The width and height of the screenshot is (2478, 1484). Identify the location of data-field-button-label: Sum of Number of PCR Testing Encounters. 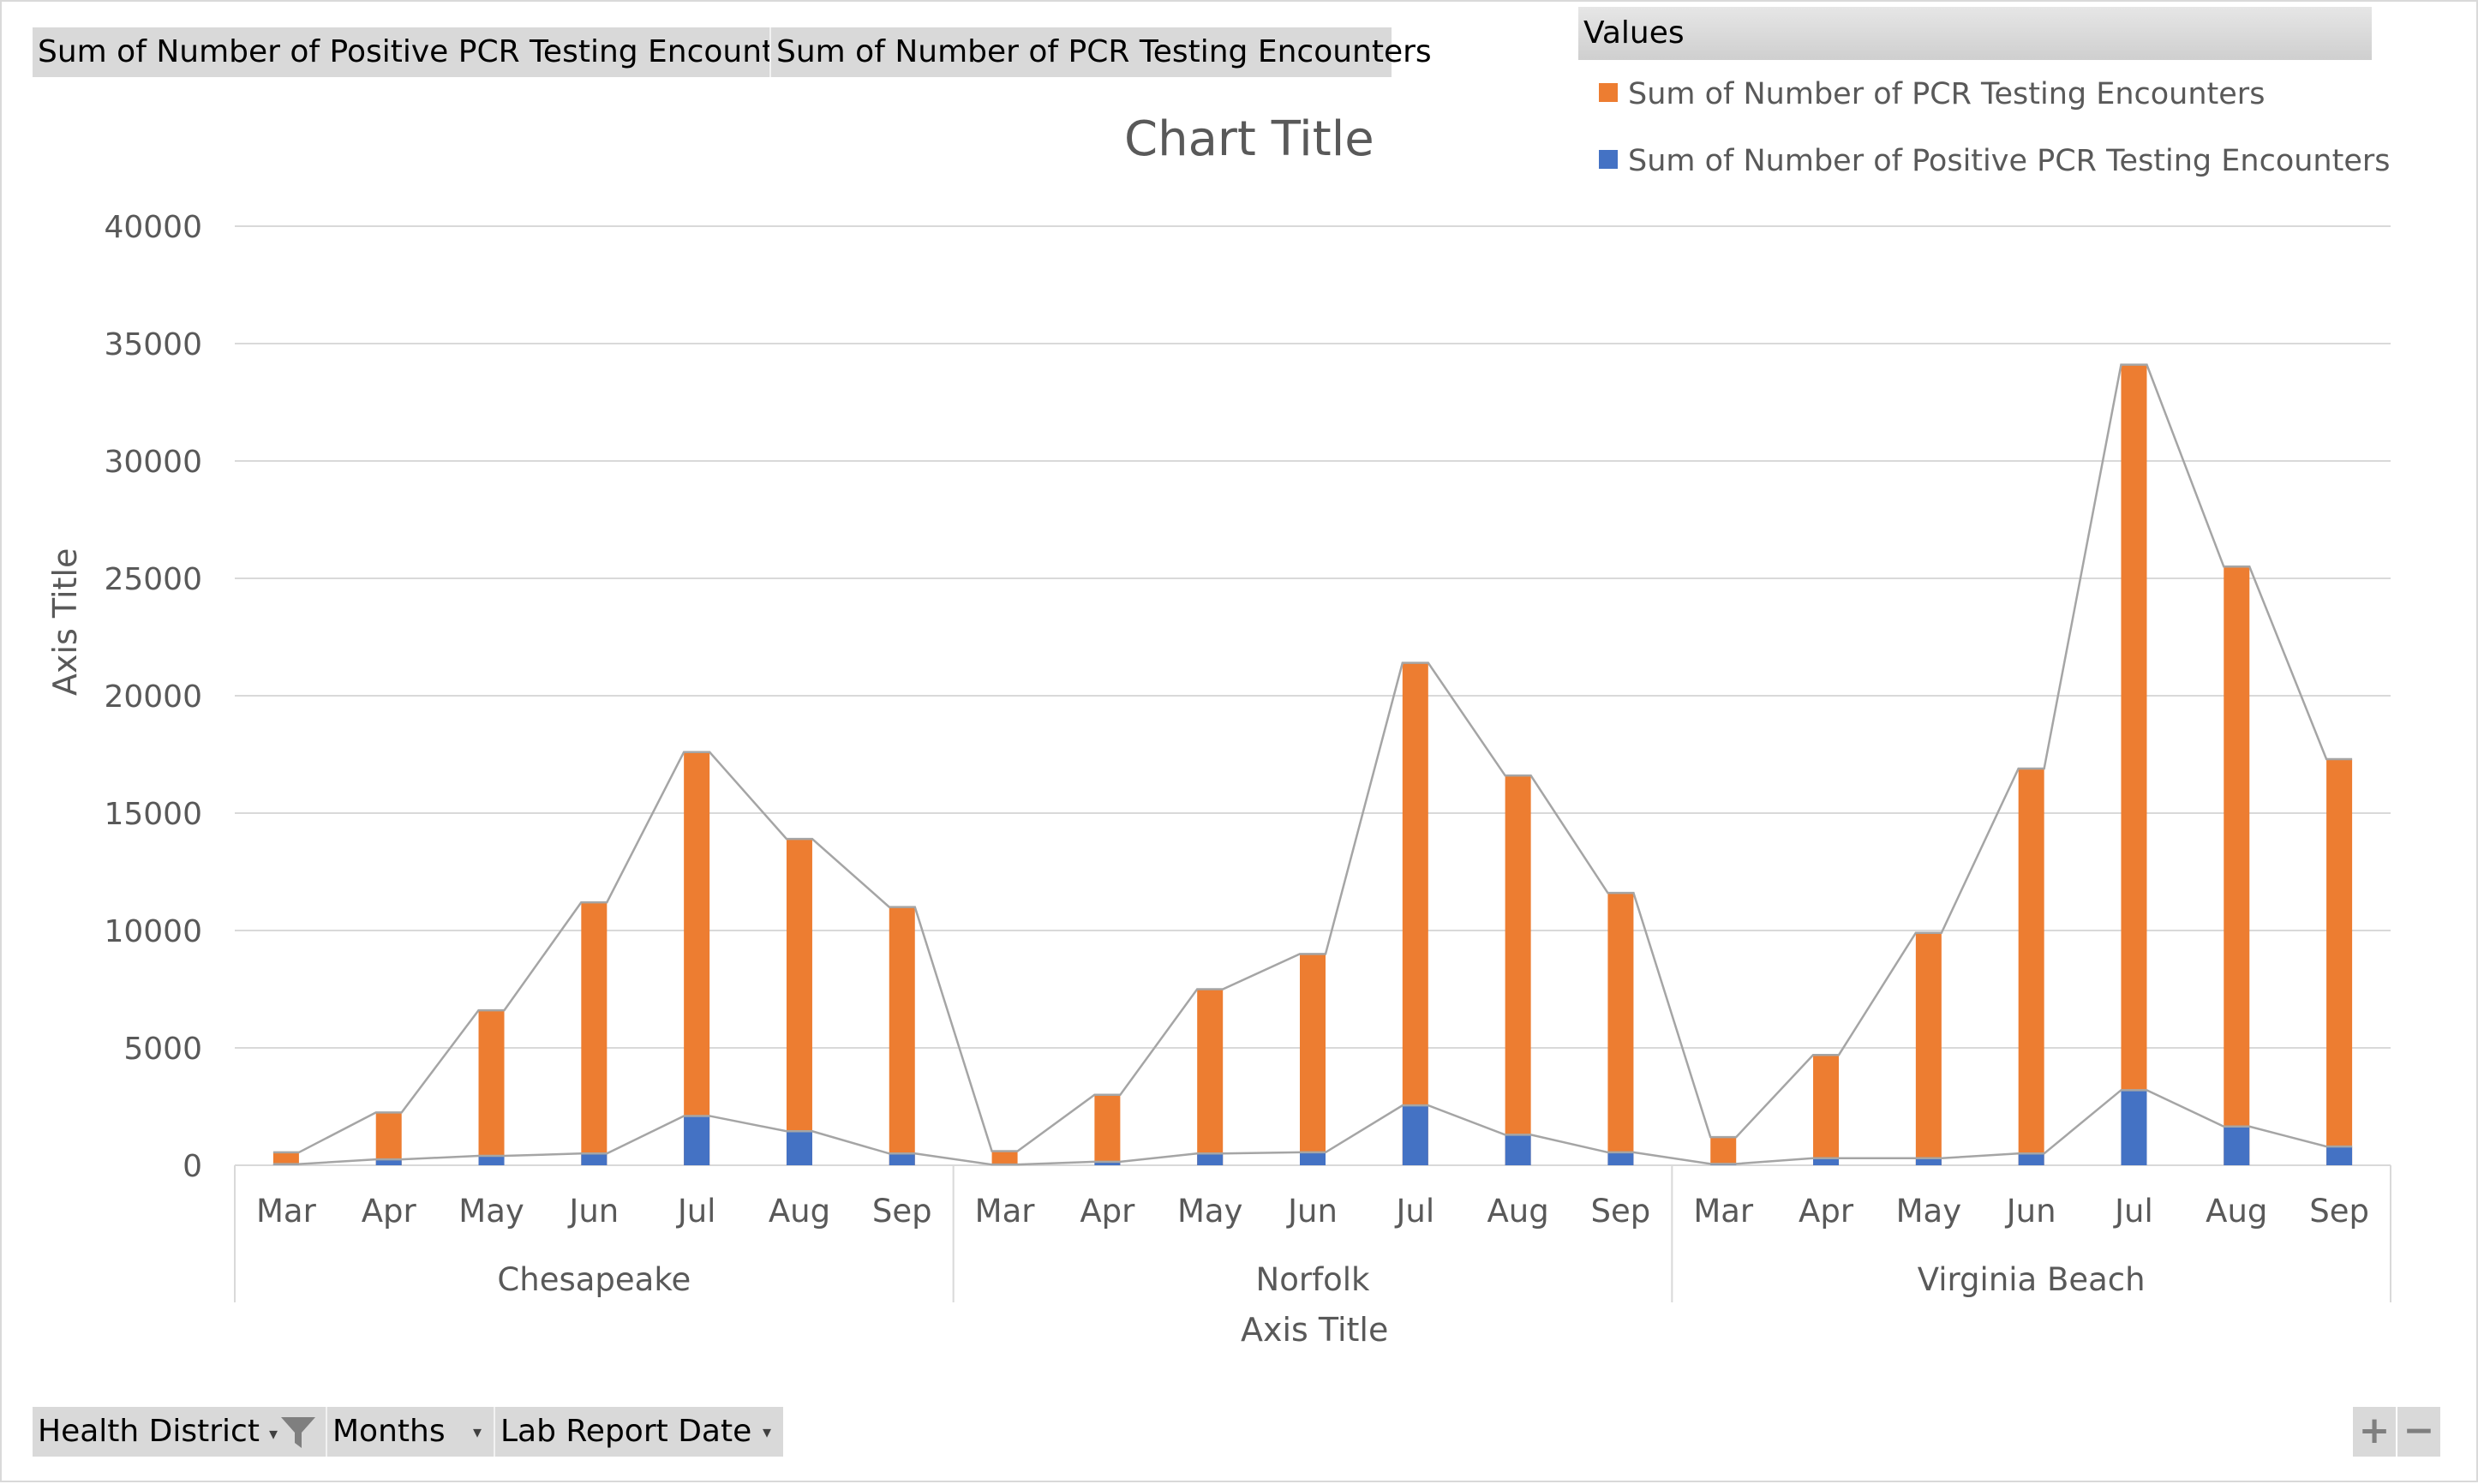
(1104, 51).